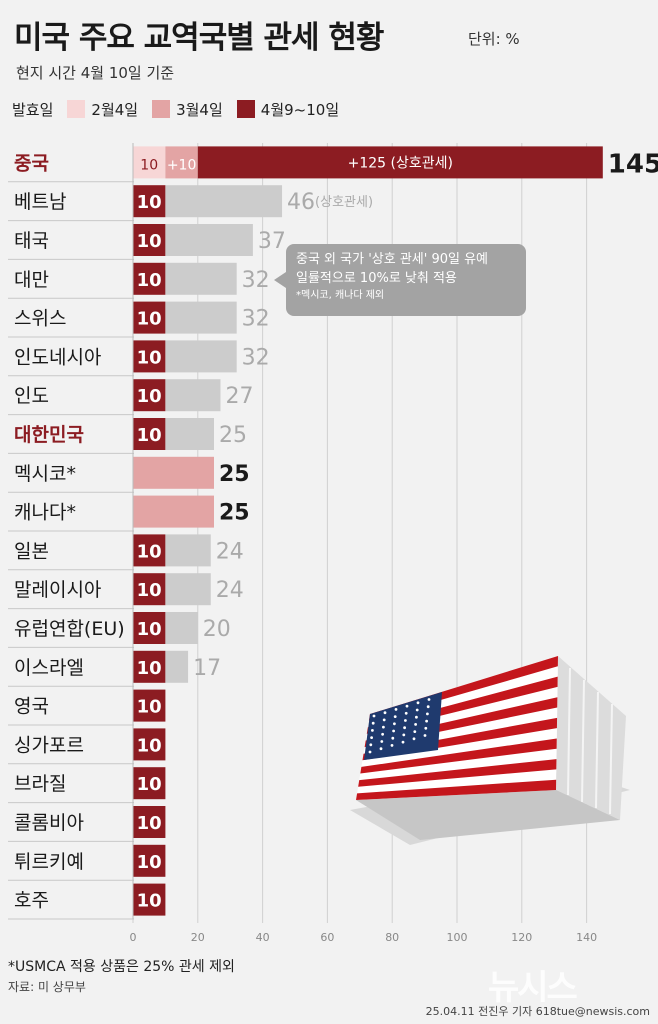  Describe the element at coordinates (45, 474) in the screenshot. I see `category-label: 멕시코*` at that location.